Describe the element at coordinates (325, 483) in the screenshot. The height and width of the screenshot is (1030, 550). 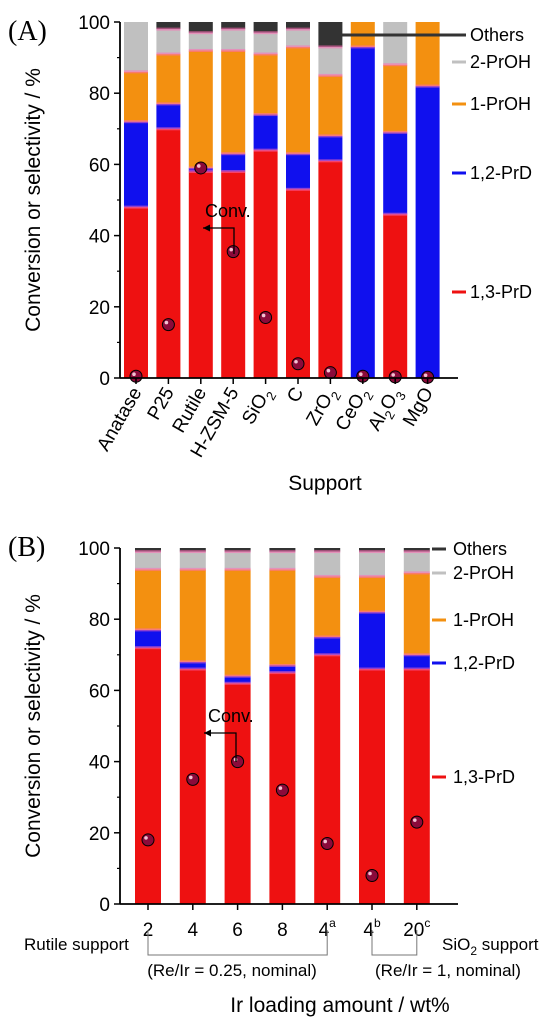
I see `x-axis-title: Support` at that location.